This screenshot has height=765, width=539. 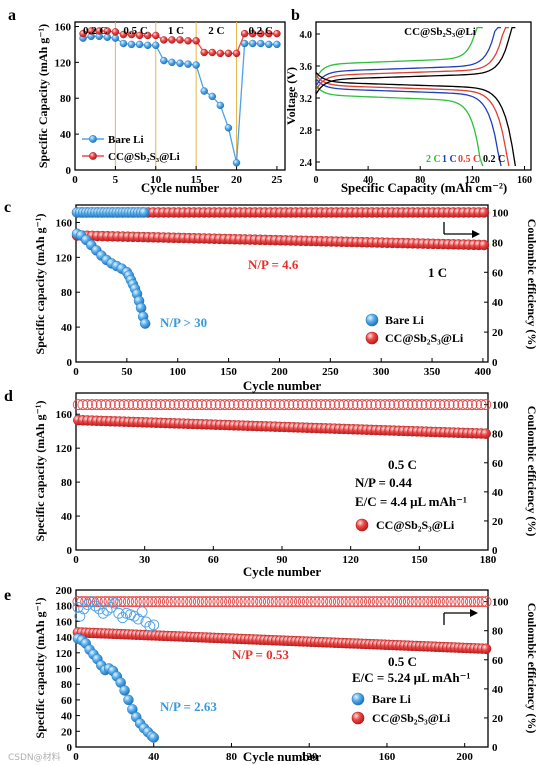 What do you see at coordinates (387, 757) in the screenshot?
I see `x-tick-label: 160` at bounding box center [387, 757].